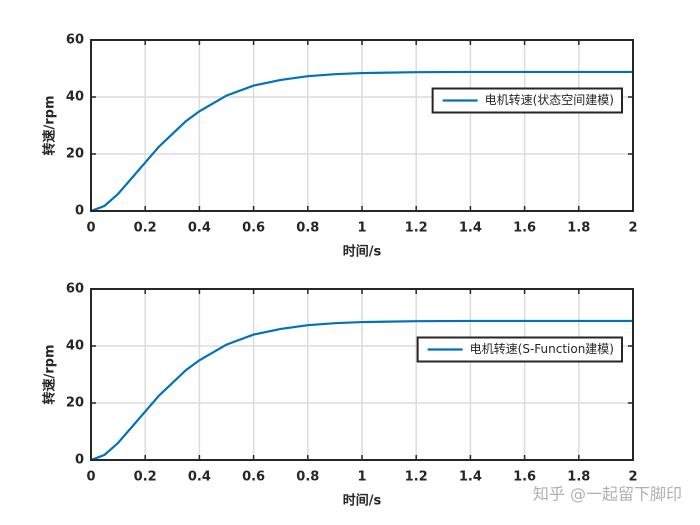 The width and height of the screenshot is (700, 525). Describe the element at coordinates (607, 494) in the screenshot. I see `watermark: 知乎 @一起留下脚印` at that location.